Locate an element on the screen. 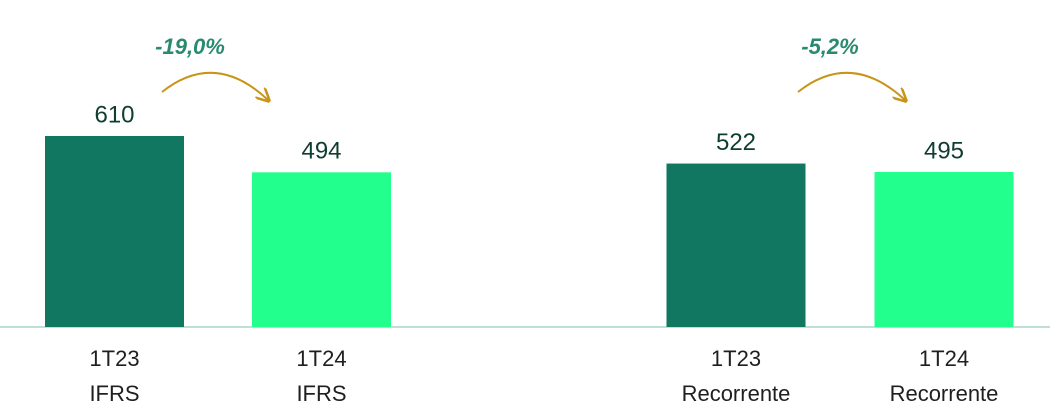  value-label: 522 is located at coordinates (736, 142).